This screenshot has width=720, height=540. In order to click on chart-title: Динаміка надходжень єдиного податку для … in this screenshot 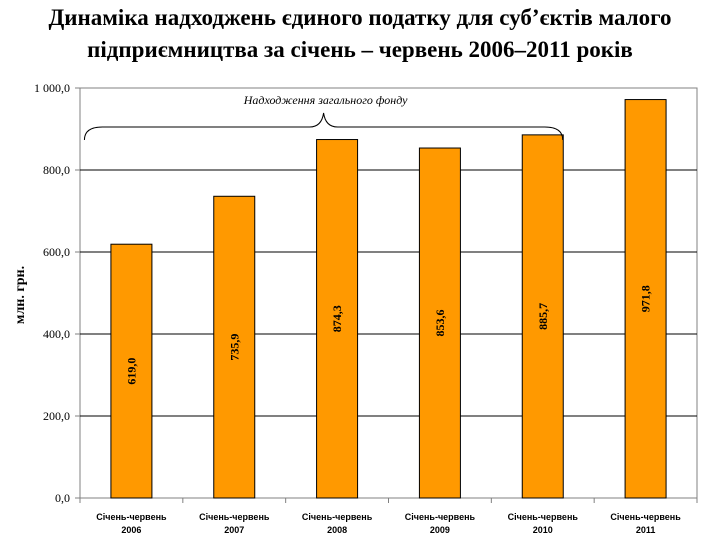, I will do `click(360, 34)`.